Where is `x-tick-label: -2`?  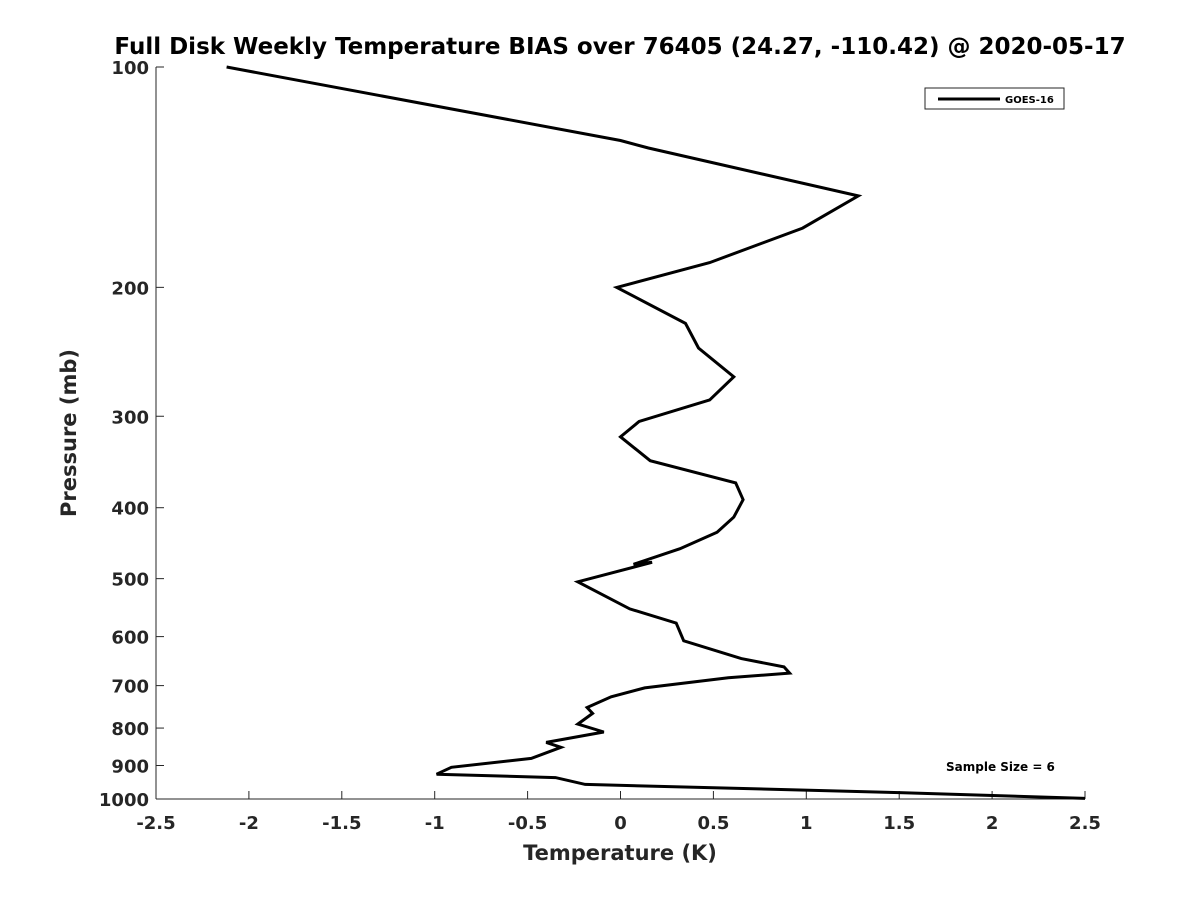 x-tick-label: -2 is located at coordinates (249, 823).